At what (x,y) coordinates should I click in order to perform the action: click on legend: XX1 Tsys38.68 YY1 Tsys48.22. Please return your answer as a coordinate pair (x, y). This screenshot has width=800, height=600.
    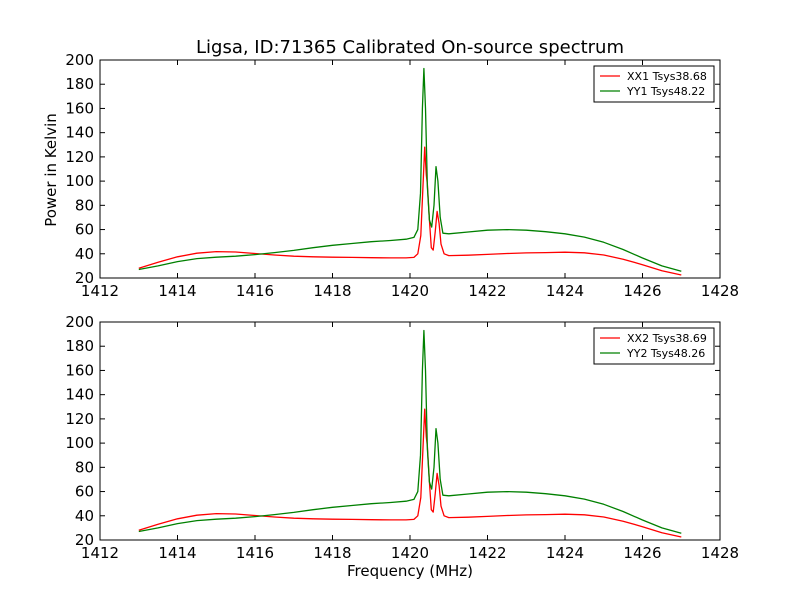
    Looking at the image, I should click on (654, 84).